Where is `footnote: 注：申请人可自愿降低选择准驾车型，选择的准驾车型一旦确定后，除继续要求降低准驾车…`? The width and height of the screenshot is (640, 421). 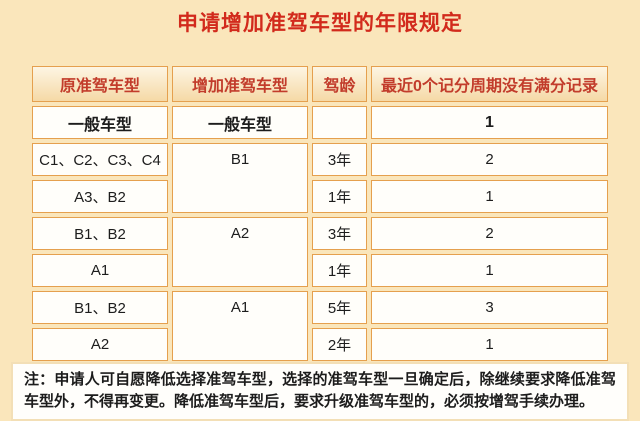 footnote: 注：申请人可自愿降低选择准驾车型，选择的准驾车型一旦确定后，除继续要求降低准驾车… is located at coordinates (320, 391).